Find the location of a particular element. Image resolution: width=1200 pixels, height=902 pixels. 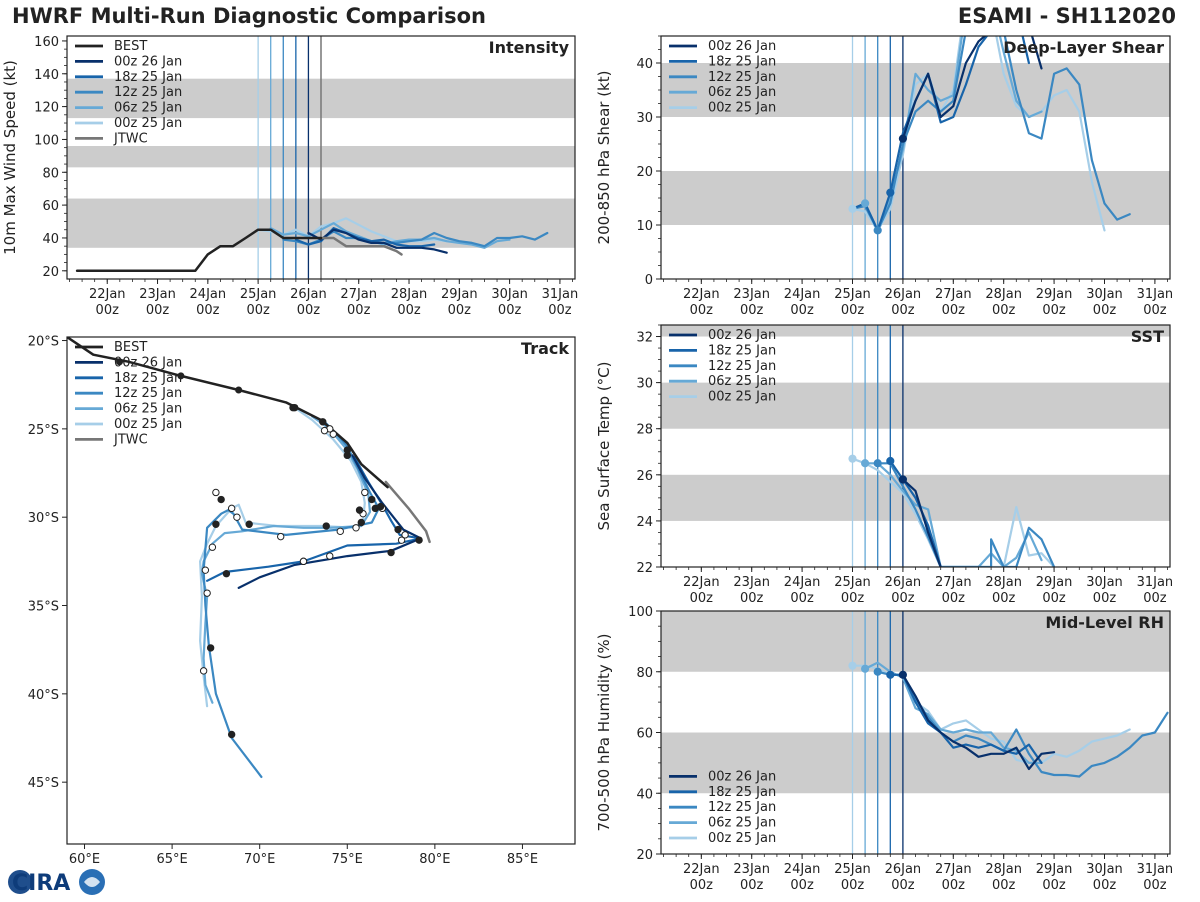

x-tick-label: 80°E is located at coordinates (434, 859).